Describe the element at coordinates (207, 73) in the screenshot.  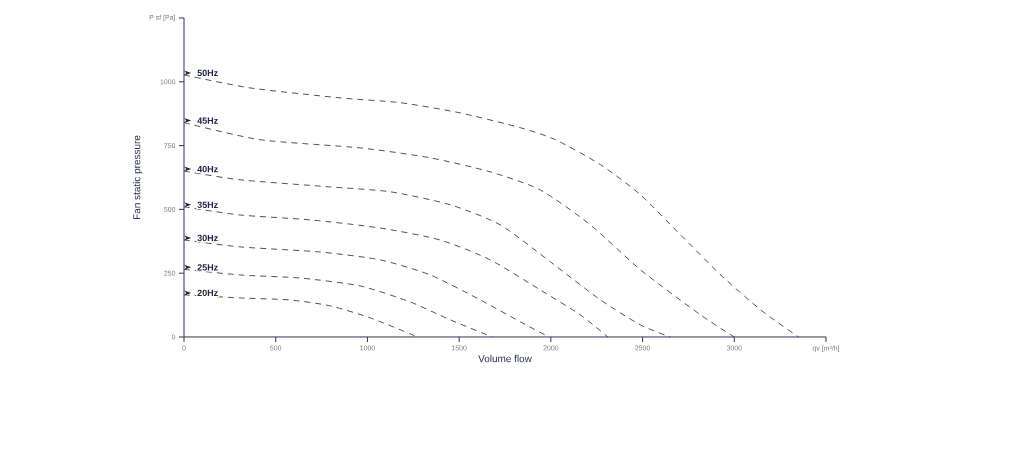
I see `legend-label: 50Hz` at that location.